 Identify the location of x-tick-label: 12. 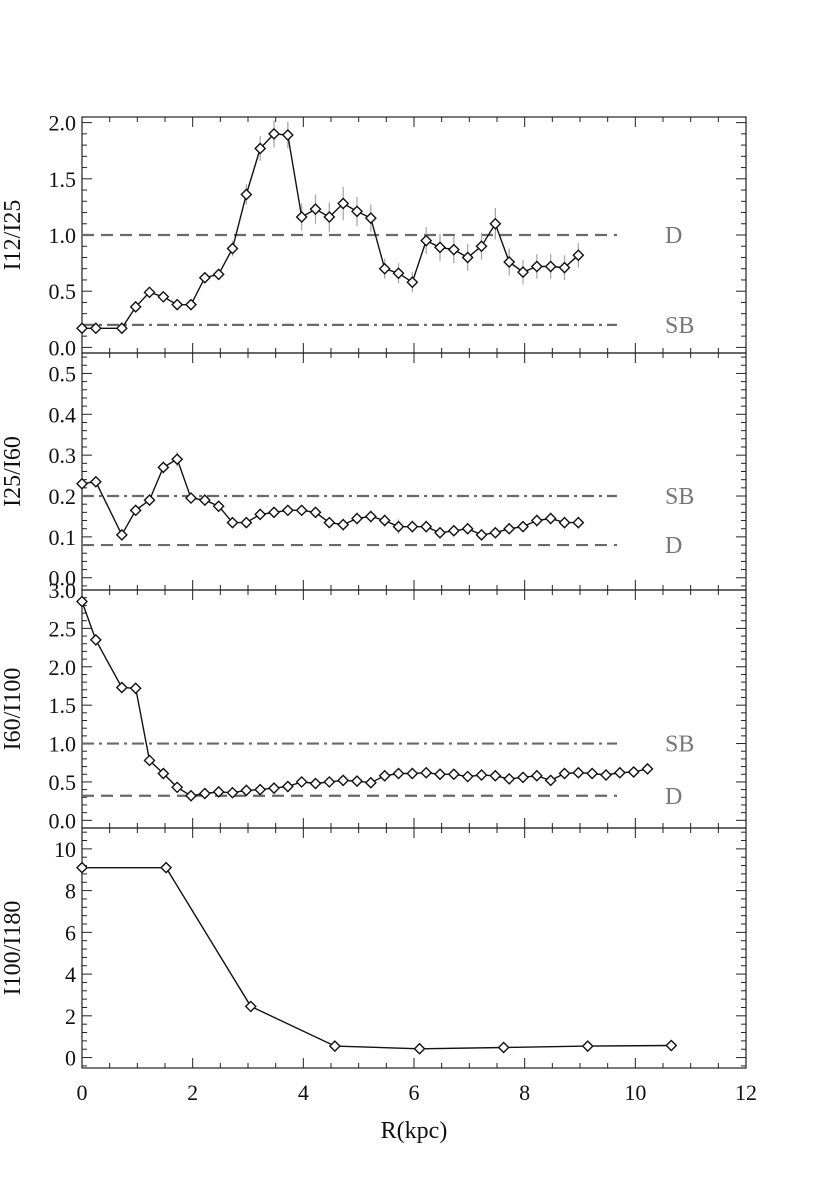
(746, 1092).